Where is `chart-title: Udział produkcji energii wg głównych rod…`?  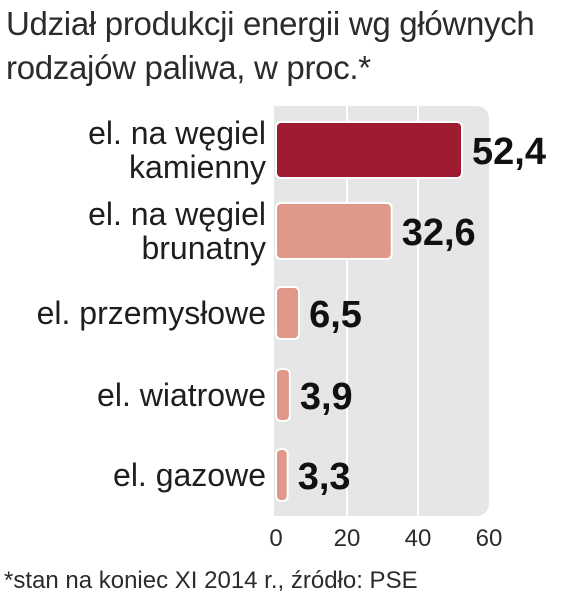 chart-title: Udział produkcji energii wg głównych rod… is located at coordinates (270, 45).